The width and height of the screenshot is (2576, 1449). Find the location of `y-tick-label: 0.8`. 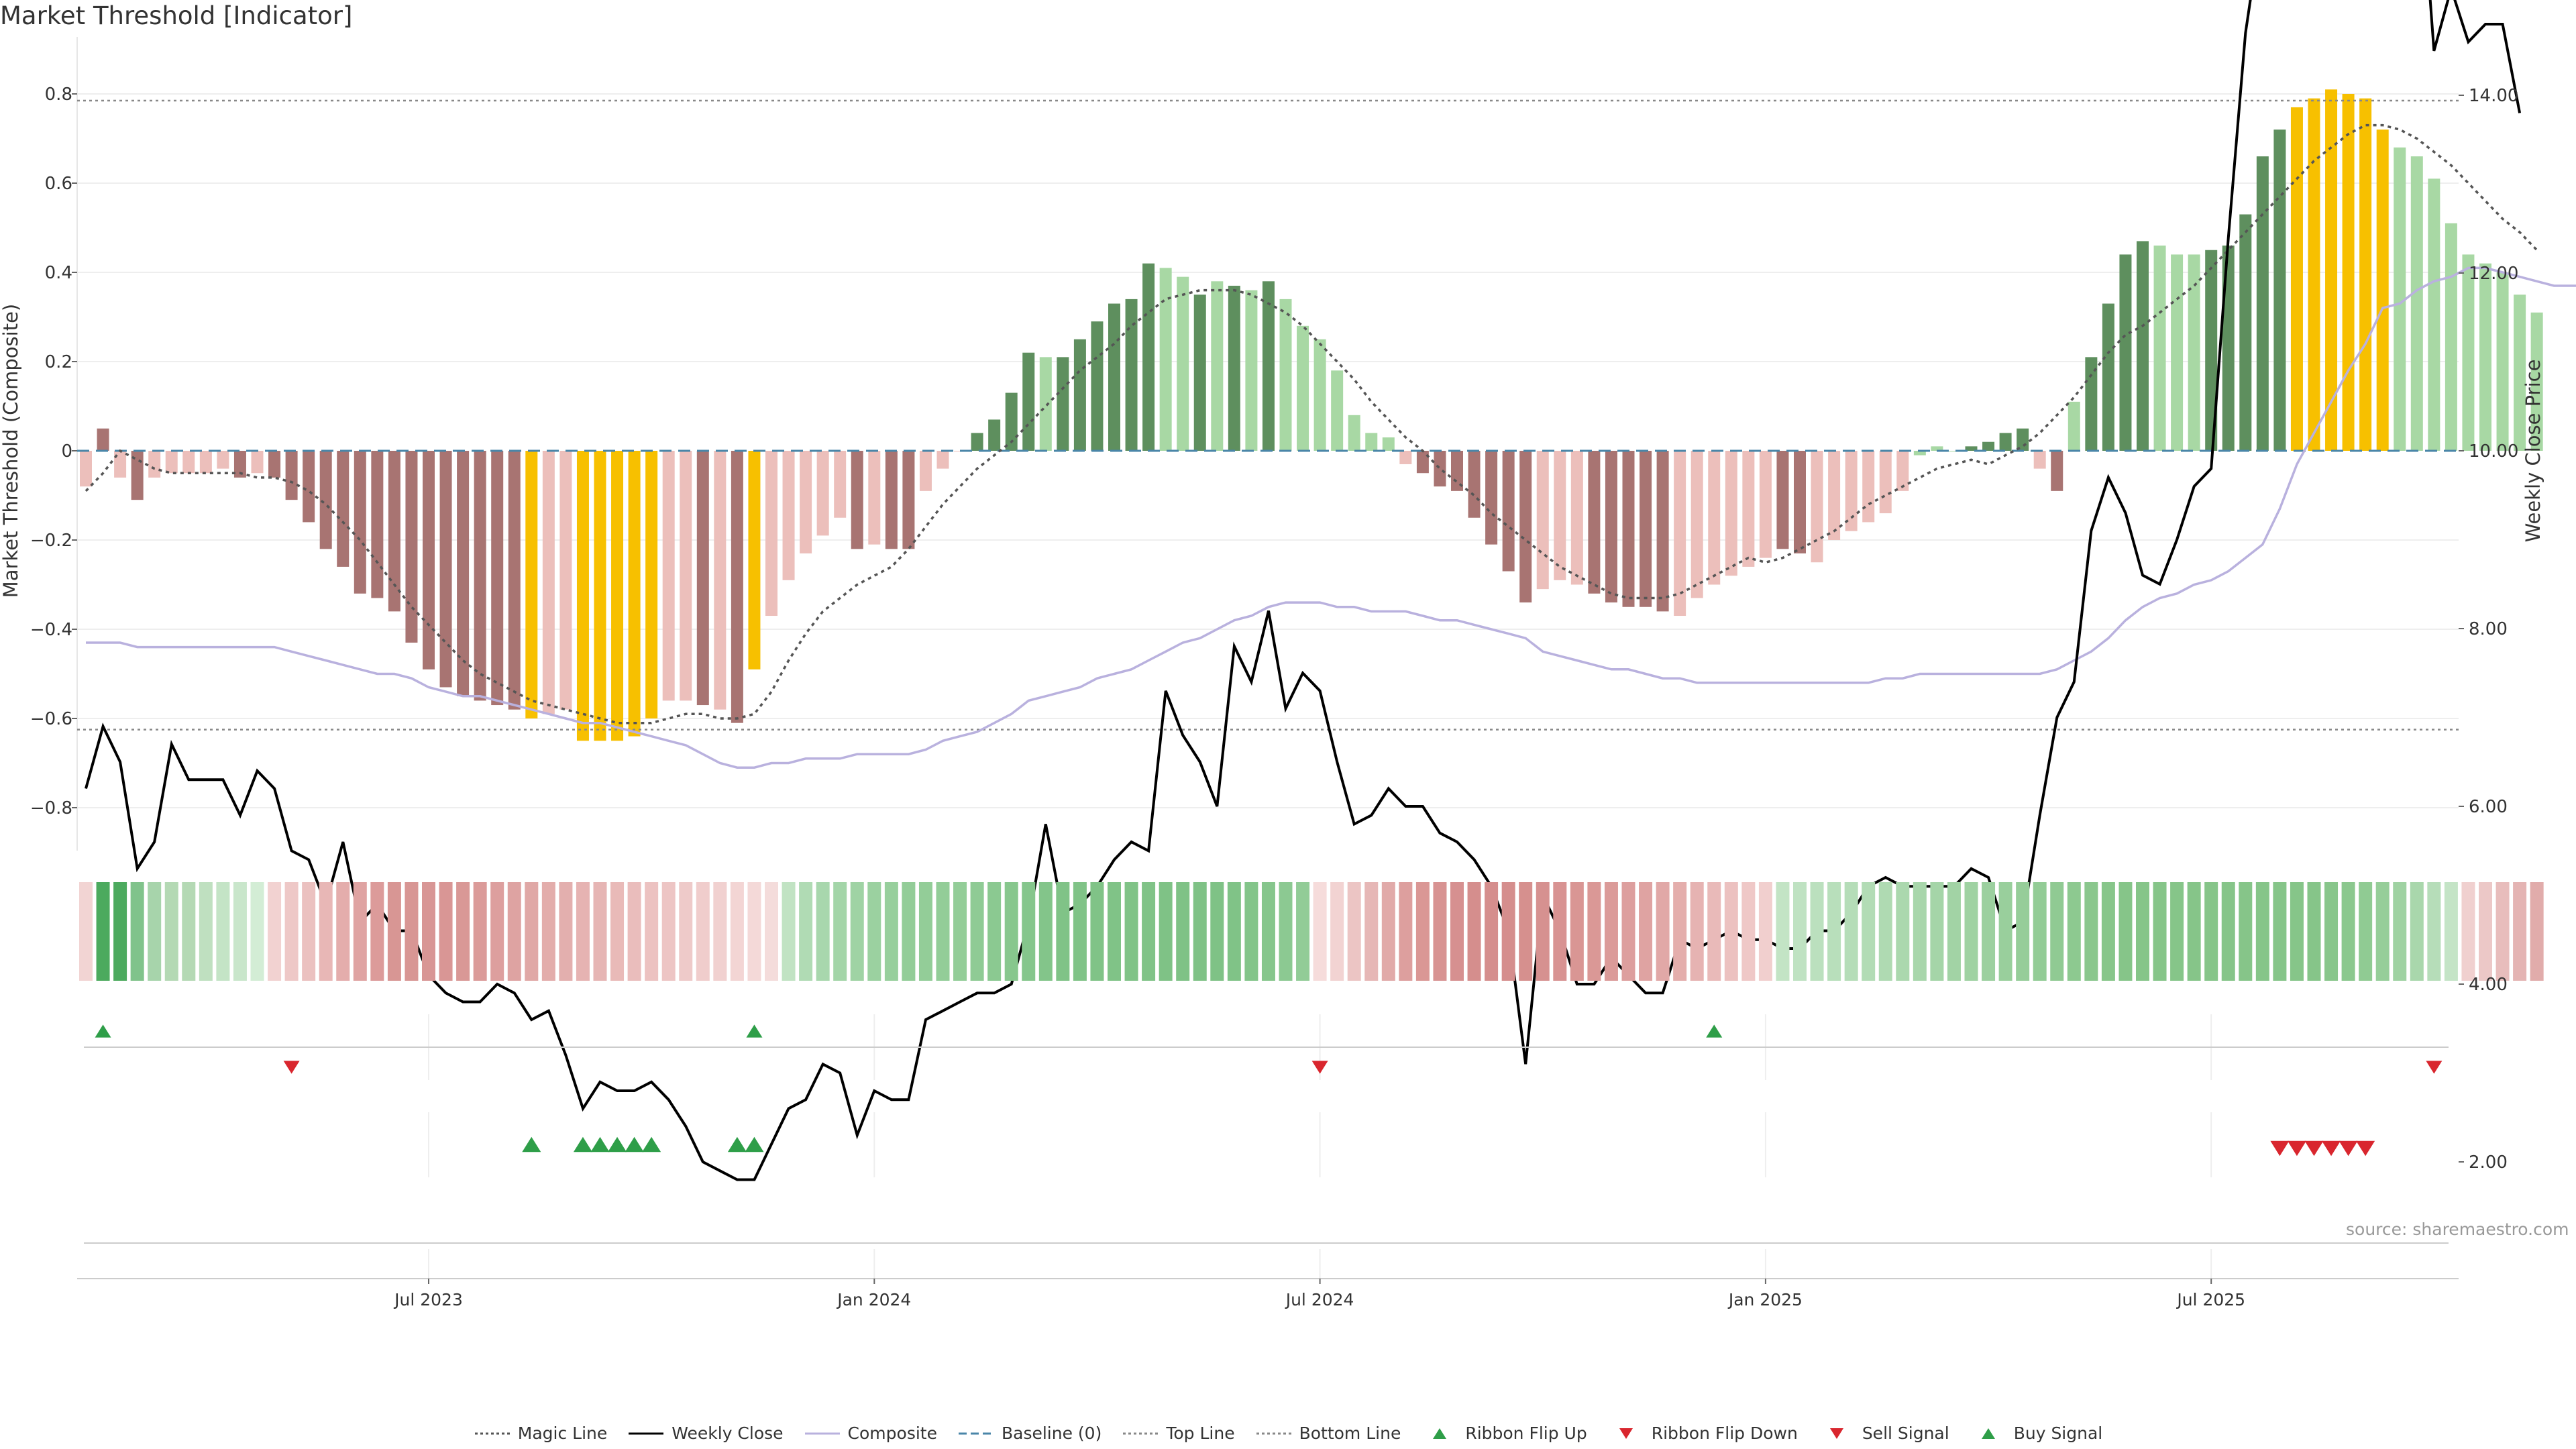

y-tick-label: 0.8 is located at coordinates (58, 95).